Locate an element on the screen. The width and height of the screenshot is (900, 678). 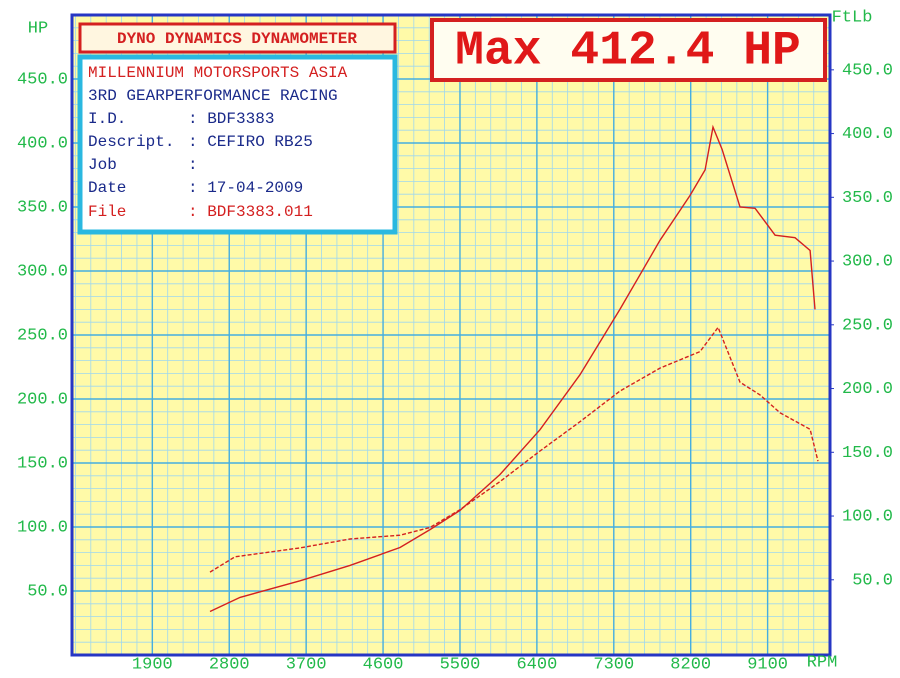
y-tick-label: 150.0 is located at coordinates (42, 463).